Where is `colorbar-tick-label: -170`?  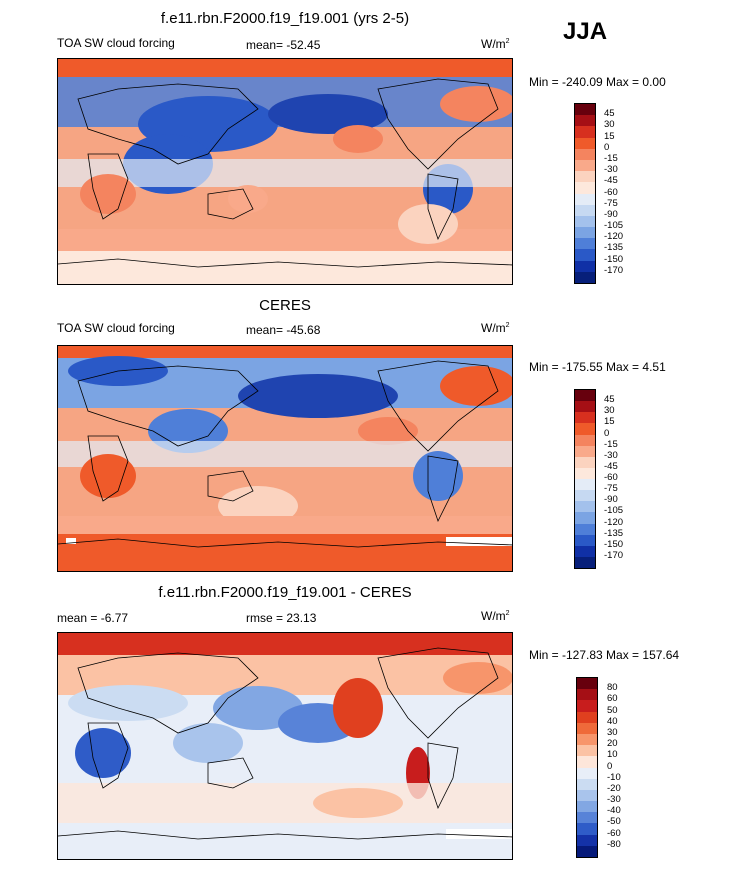 colorbar-tick-label: -170 is located at coordinates (614, 270).